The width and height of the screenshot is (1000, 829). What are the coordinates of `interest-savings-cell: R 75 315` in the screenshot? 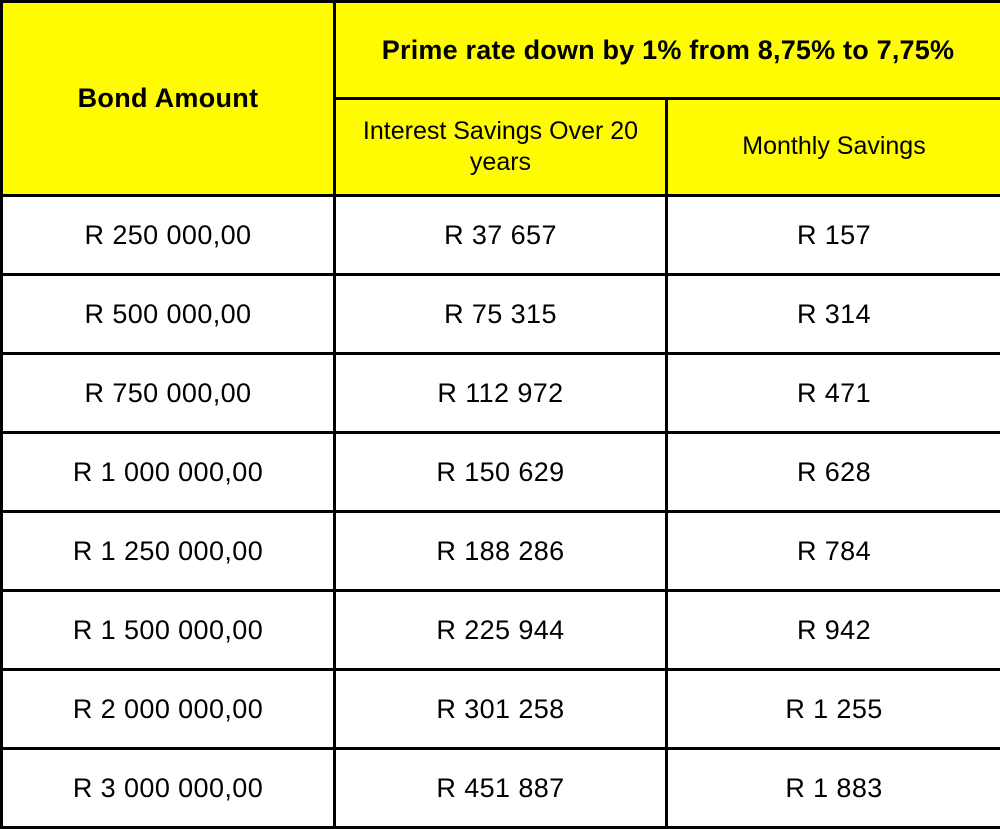 It's located at (501, 314).